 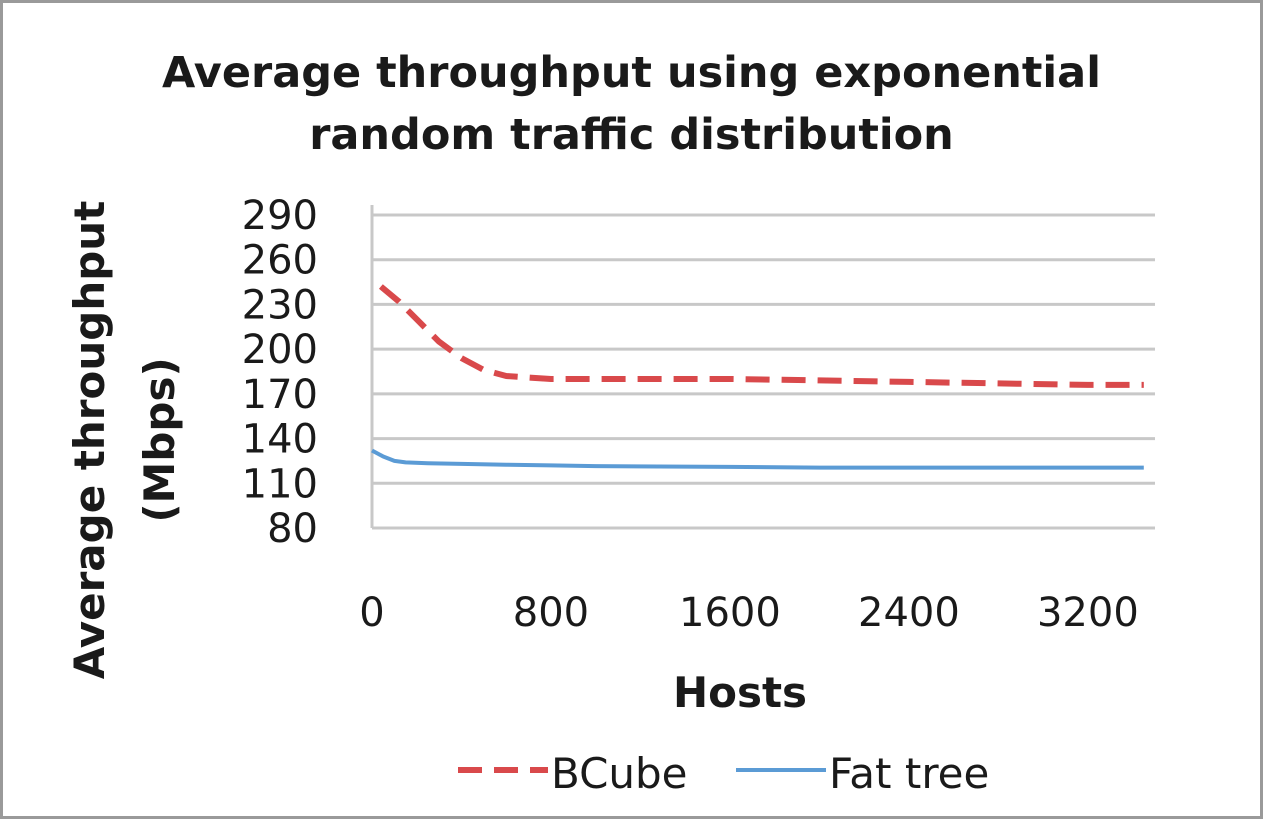 What do you see at coordinates (631, 135) in the screenshot?
I see `chart-title-line-2: random traffic distribution` at bounding box center [631, 135].